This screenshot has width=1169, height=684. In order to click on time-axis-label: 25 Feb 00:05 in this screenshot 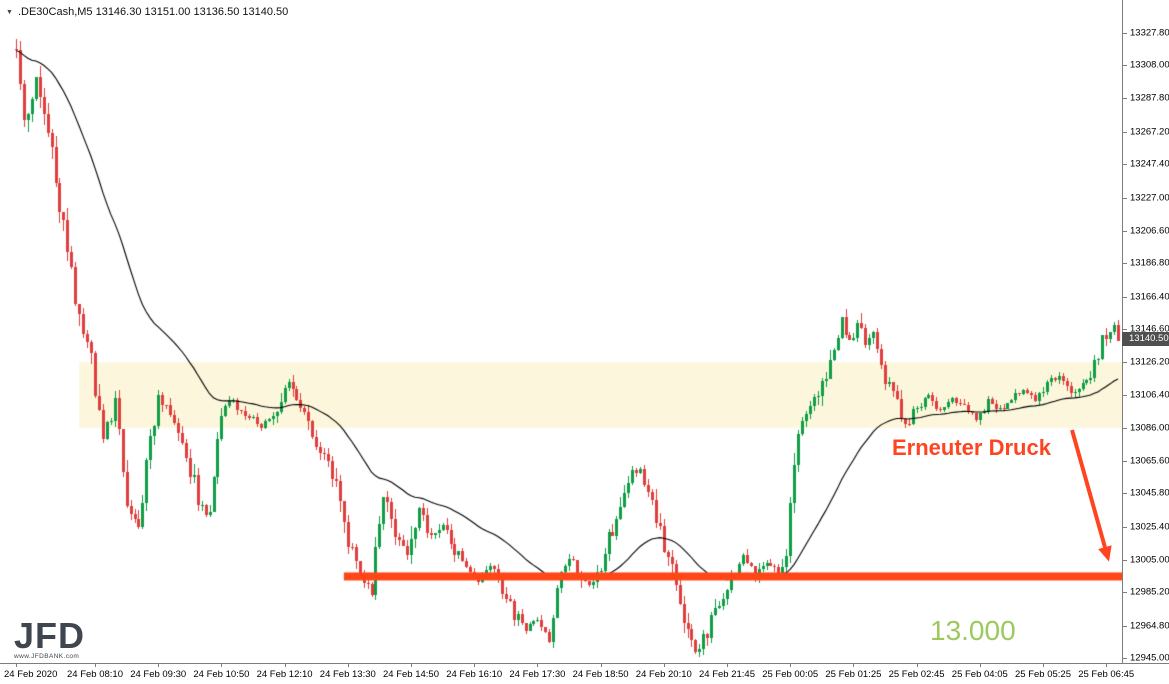, I will do `click(790, 674)`.